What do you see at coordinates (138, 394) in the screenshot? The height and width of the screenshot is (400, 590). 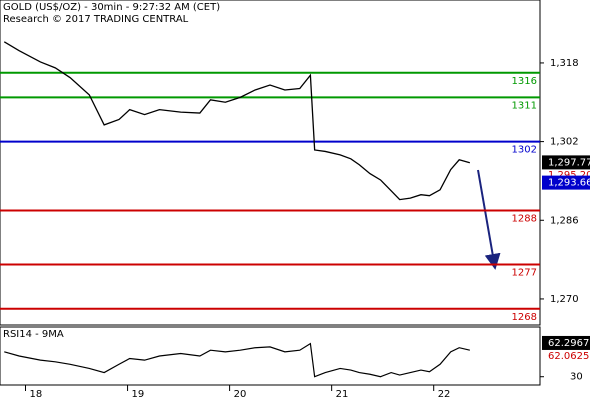 I see `x-tick-label: 19` at bounding box center [138, 394].